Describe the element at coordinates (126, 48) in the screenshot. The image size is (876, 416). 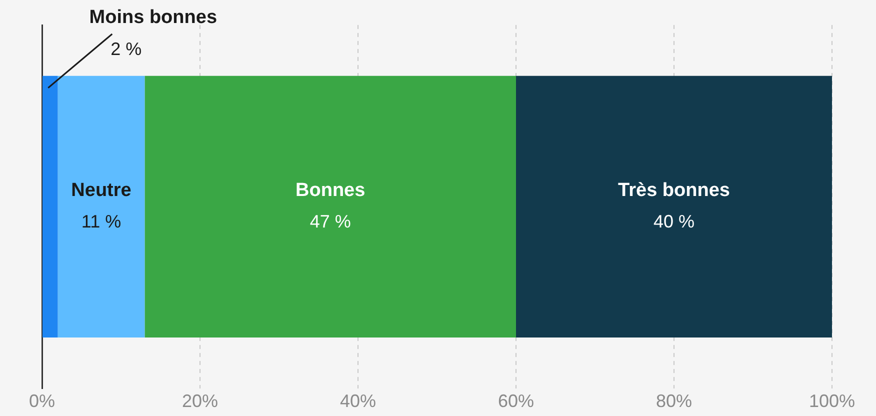
I see `data-label: 2 %` at that location.